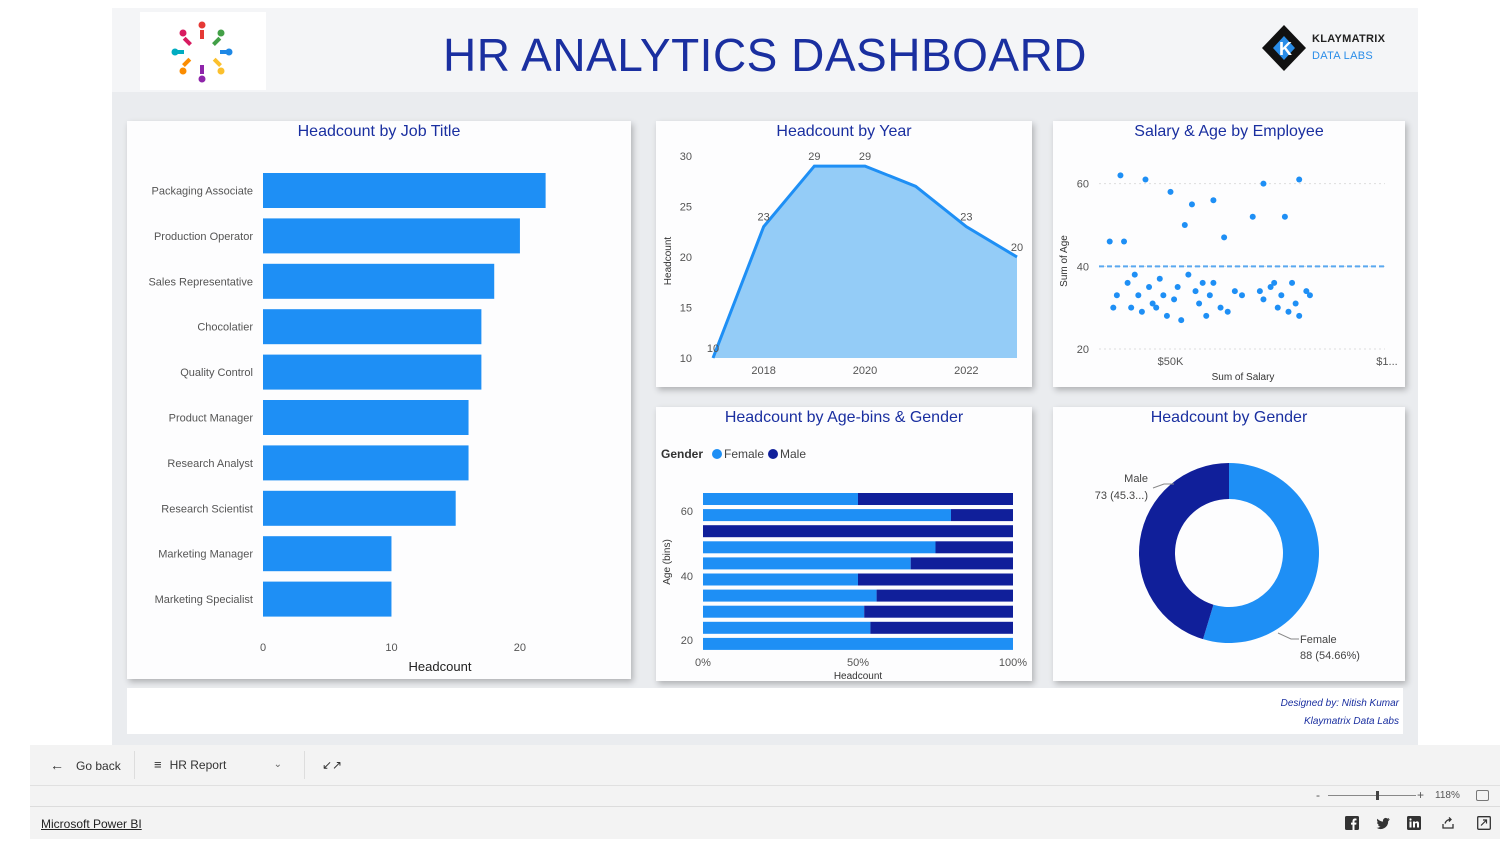 The image size is (1500, 841). Describe the element at coordinates (1484, 823) in the screenshot. I see `fullscreen-icon` at that location.